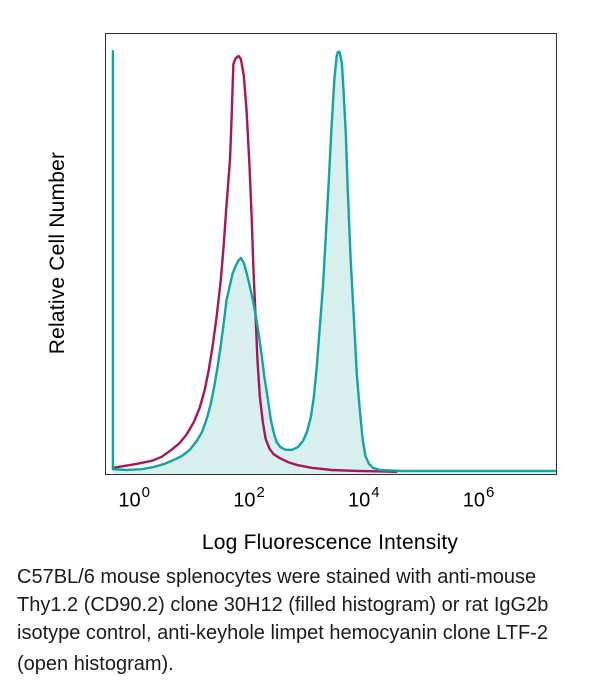 The height and width of the screenshot is (700, 608). Describe the element at coordinates (57, 253) in the screenshot. I see `y-axis-label: Relative Cell Number` at that location.